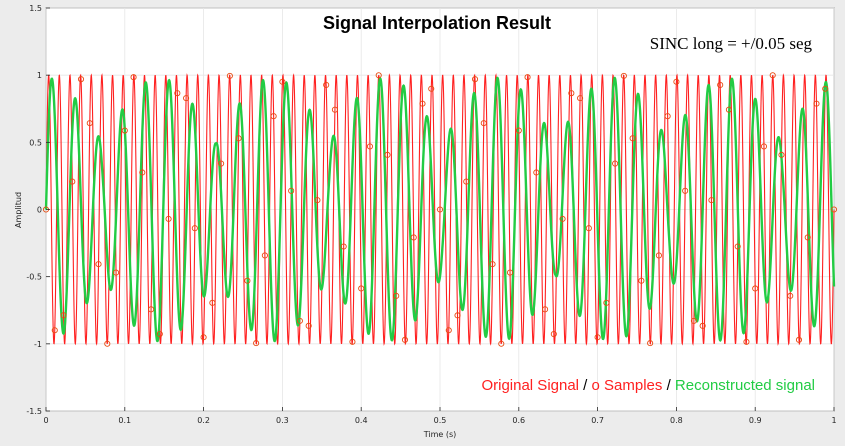  I want to click on y-tick-label: -0.5, so click(34, 277).